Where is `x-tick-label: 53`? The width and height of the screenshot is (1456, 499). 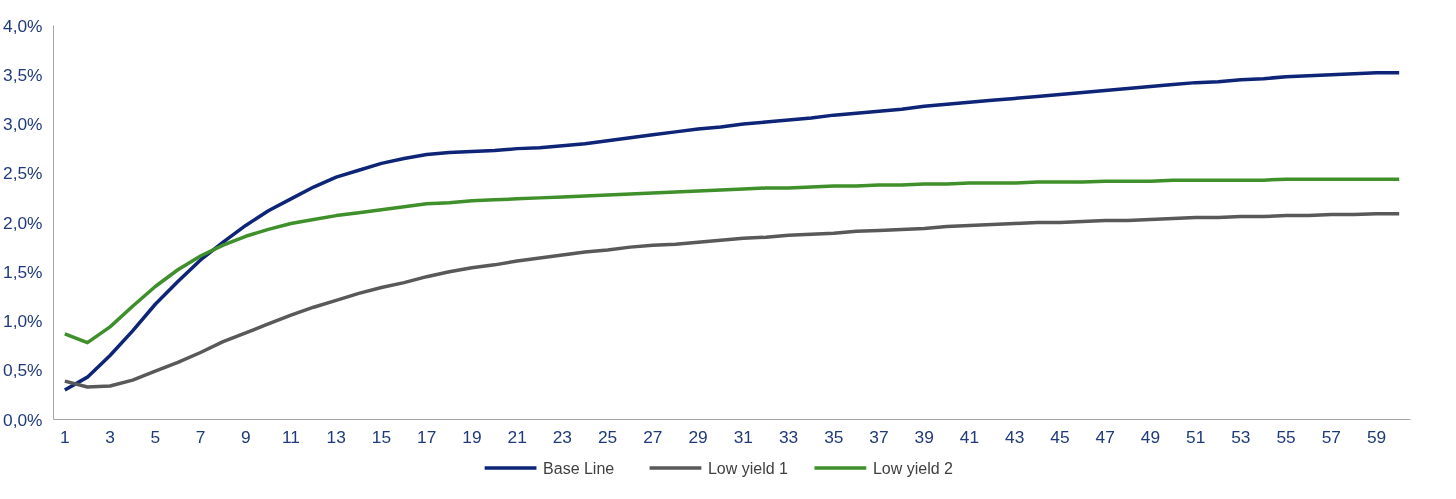
x-tick-label: 53 is located at coordinates (1241, 436).